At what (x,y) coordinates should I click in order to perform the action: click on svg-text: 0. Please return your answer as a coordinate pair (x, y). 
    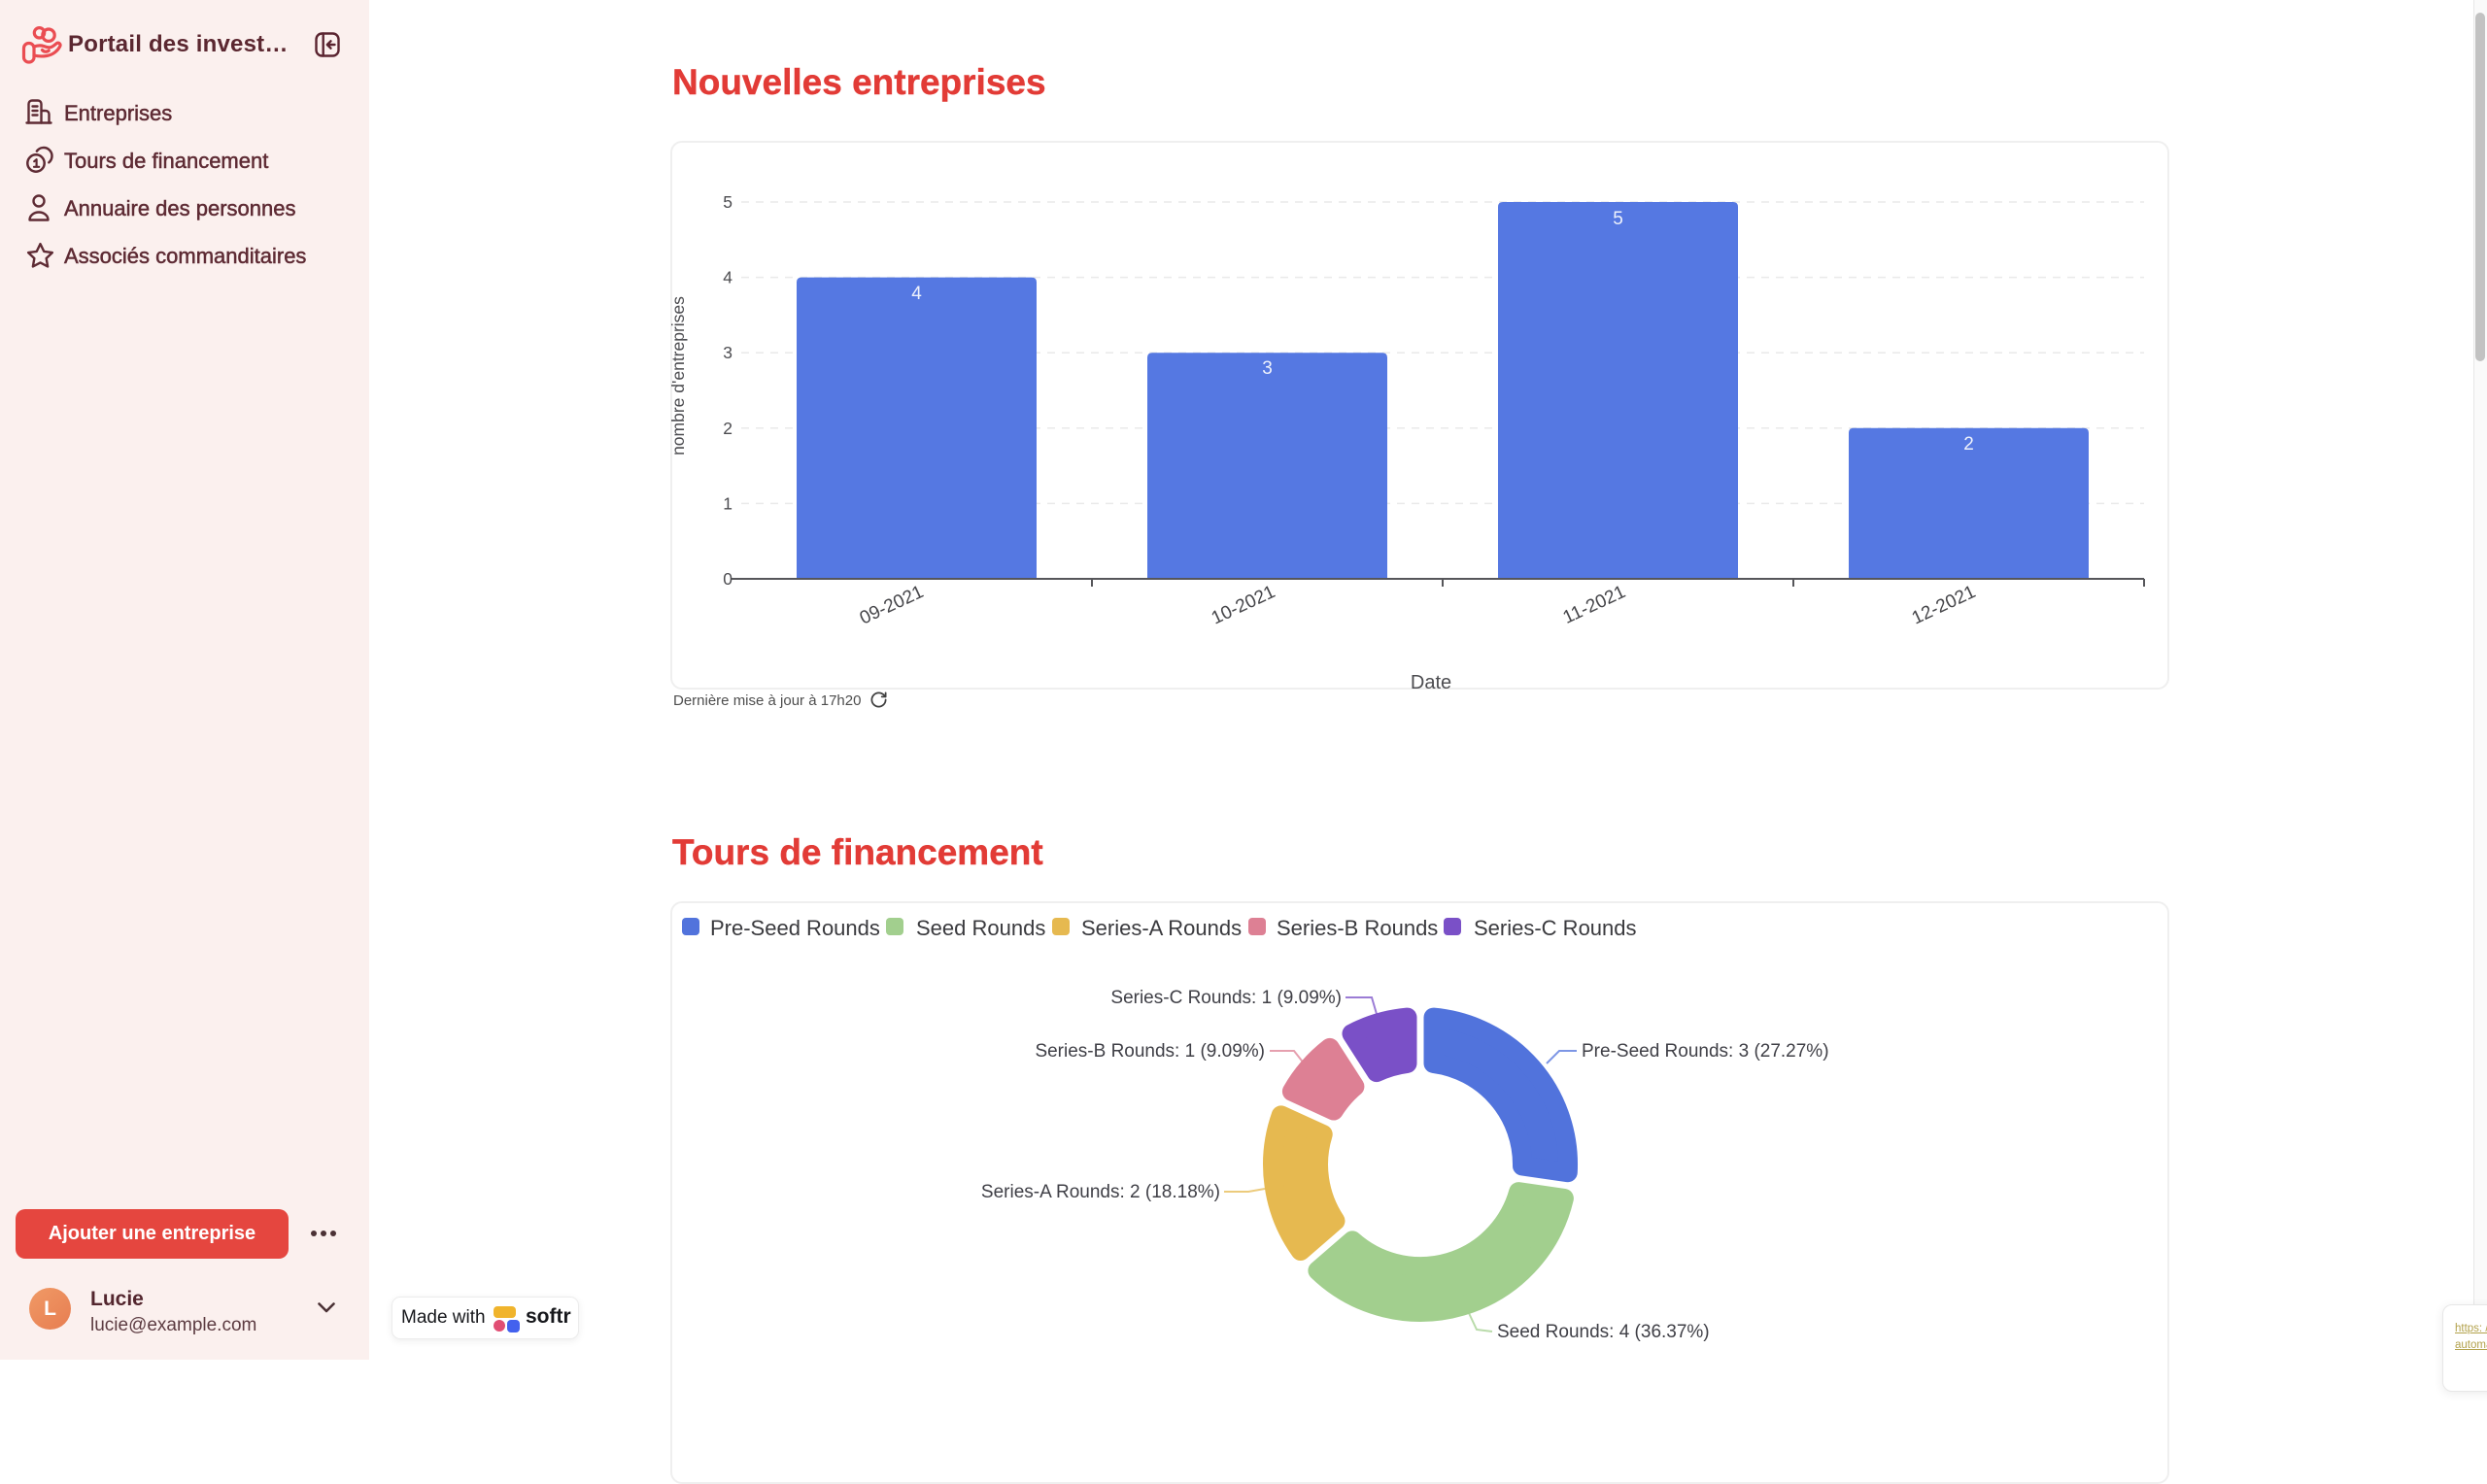
    Looking at the image, I should click on (727, 579).